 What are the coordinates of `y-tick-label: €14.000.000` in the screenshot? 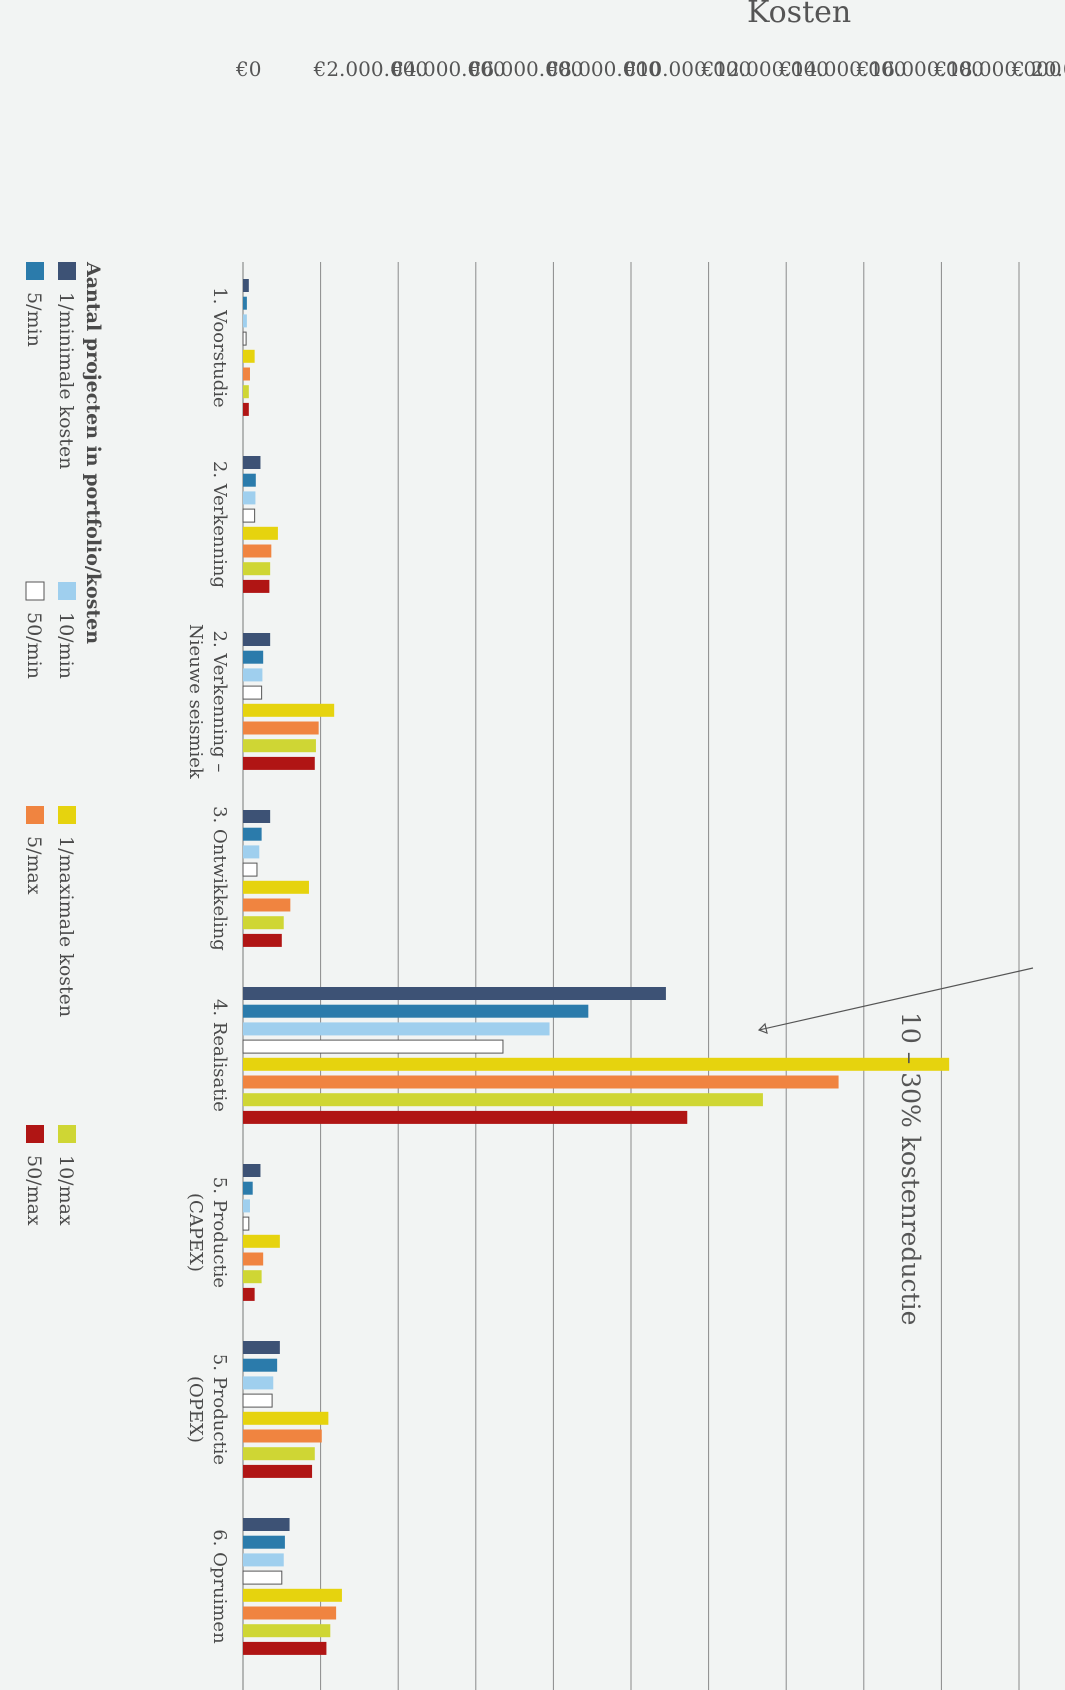 It's located at (842, 69).